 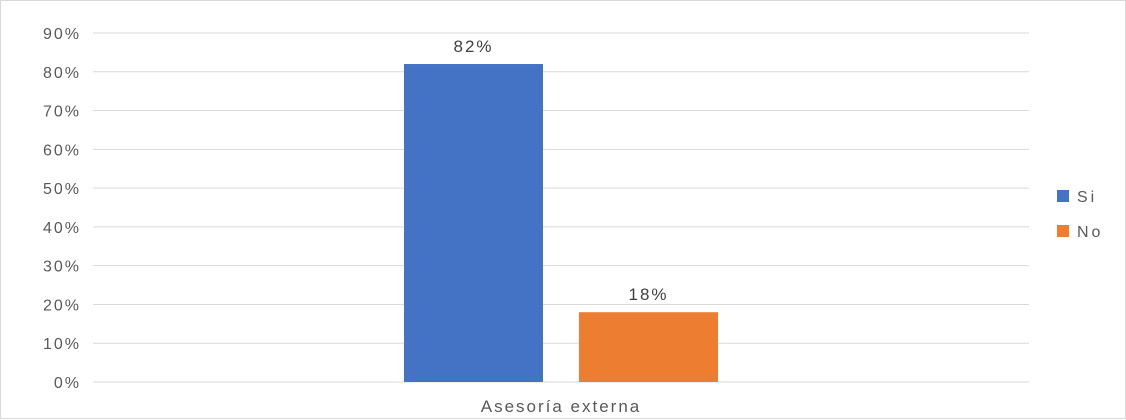 I want to click on y-tick-label: 40%, so click(x=62, y=228).